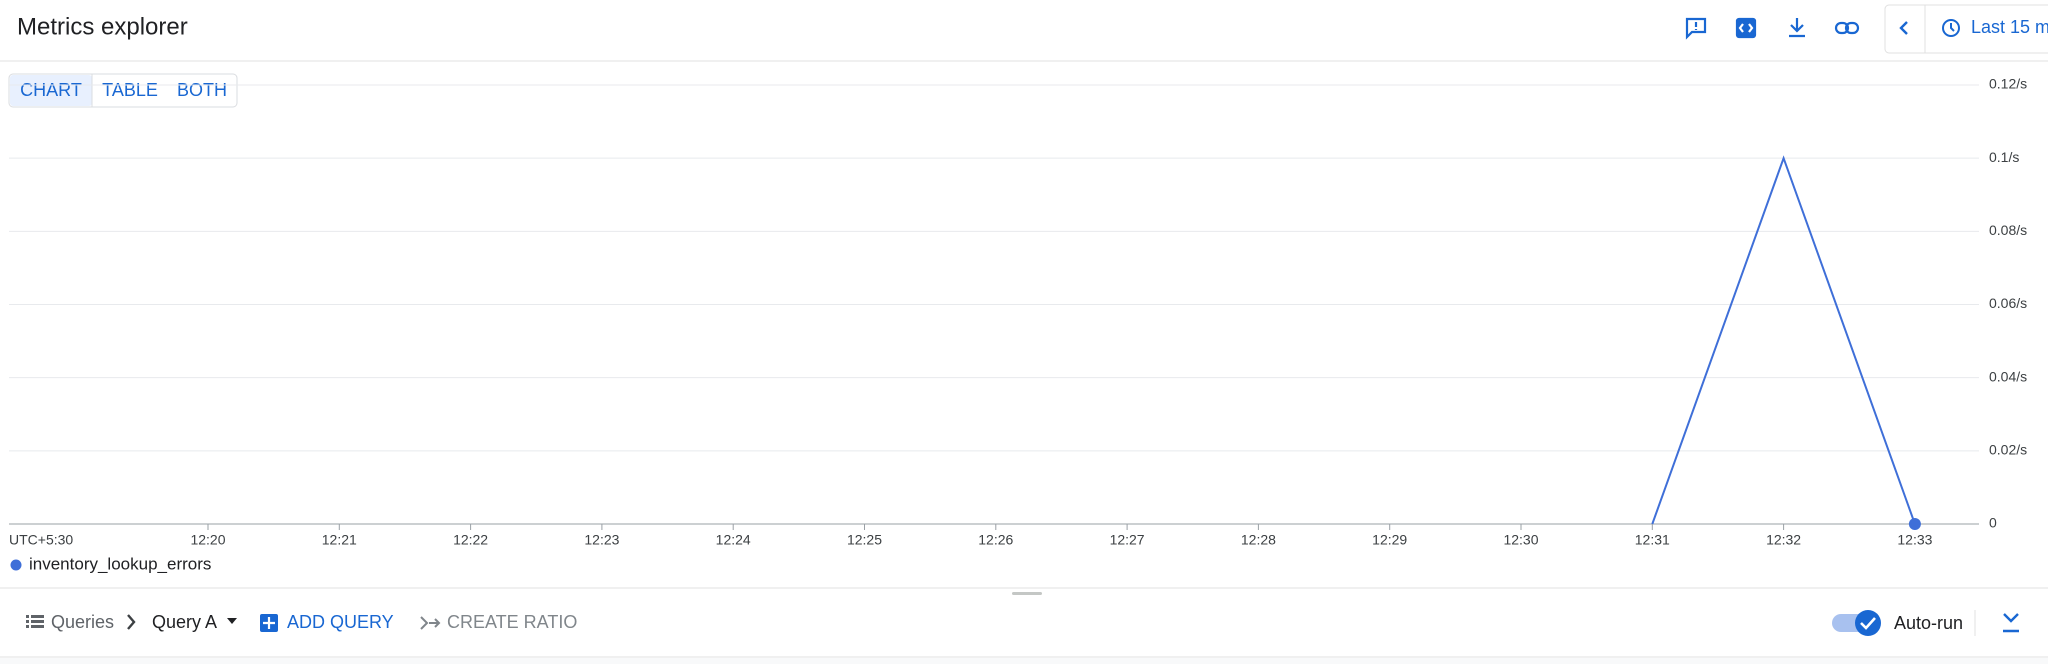 This screenshot has height=669, width=2048. Describe the element at coordinates (1903, 28) in the screenshot. I see `prev-button` at that location.